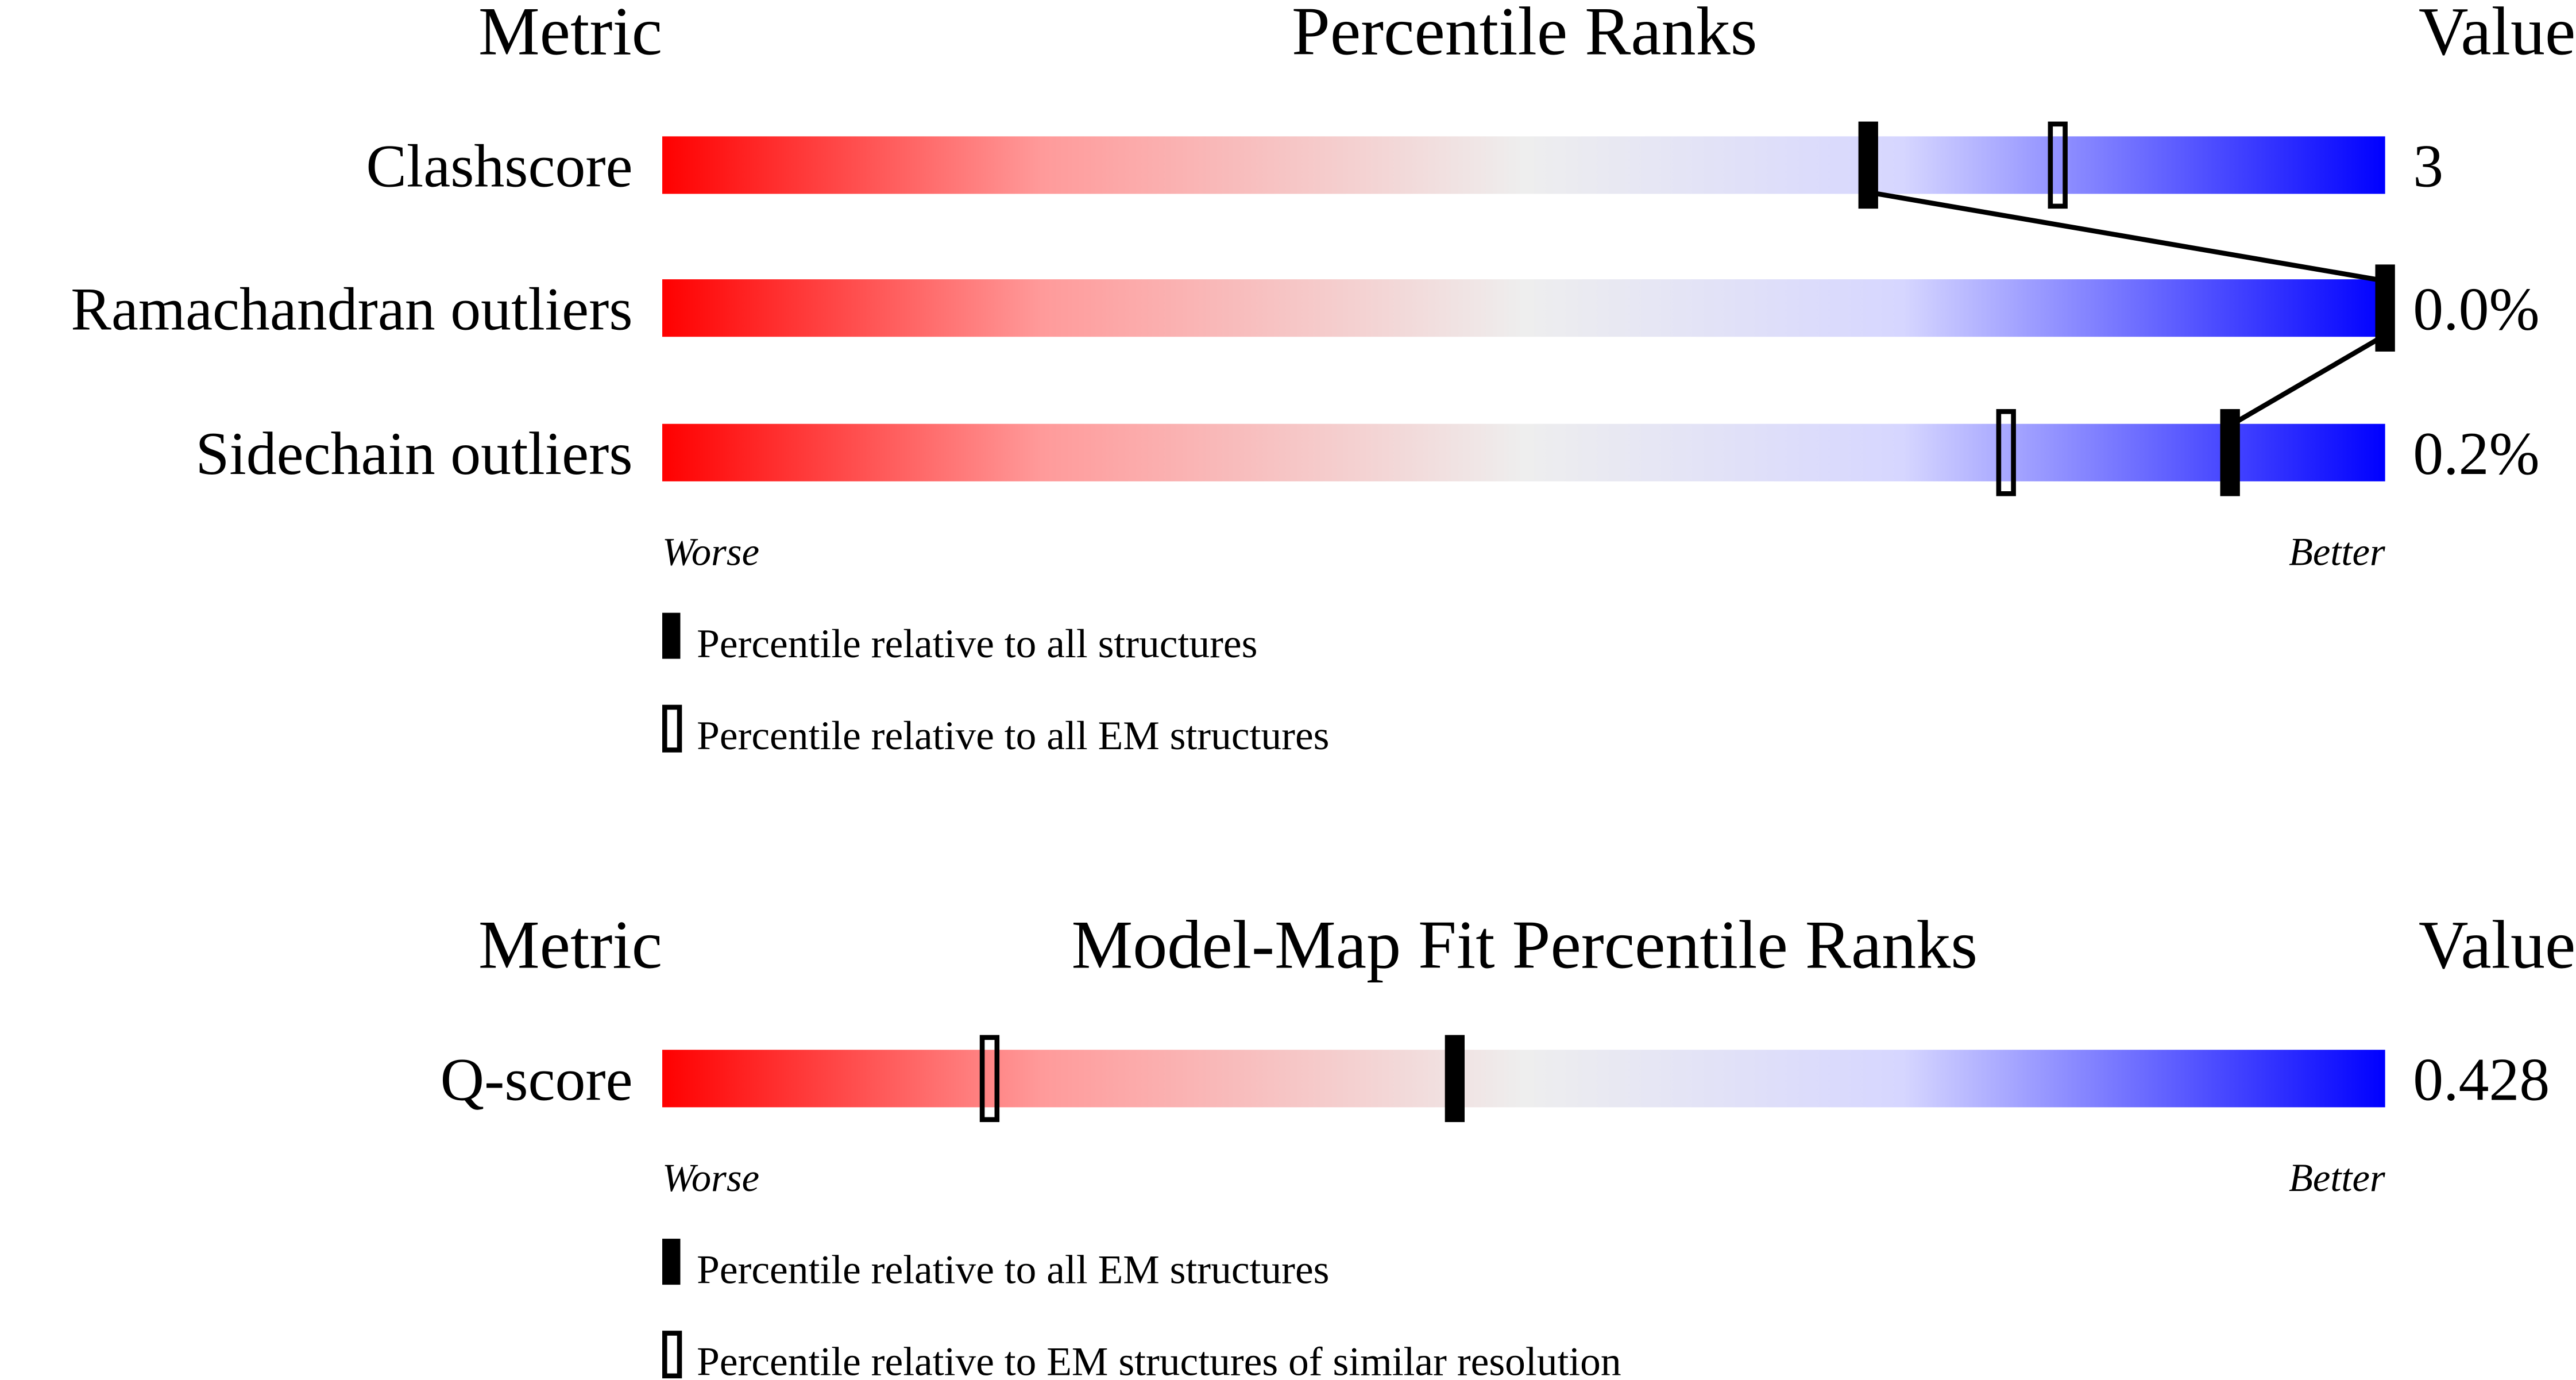 The width and height of the screenshot is (2576, 1380). What do you see at coordinates (977, 643) in the screenshot?
I see `legend-filled-label: Percentile relative to all structures` at bounding box center [977, 643].